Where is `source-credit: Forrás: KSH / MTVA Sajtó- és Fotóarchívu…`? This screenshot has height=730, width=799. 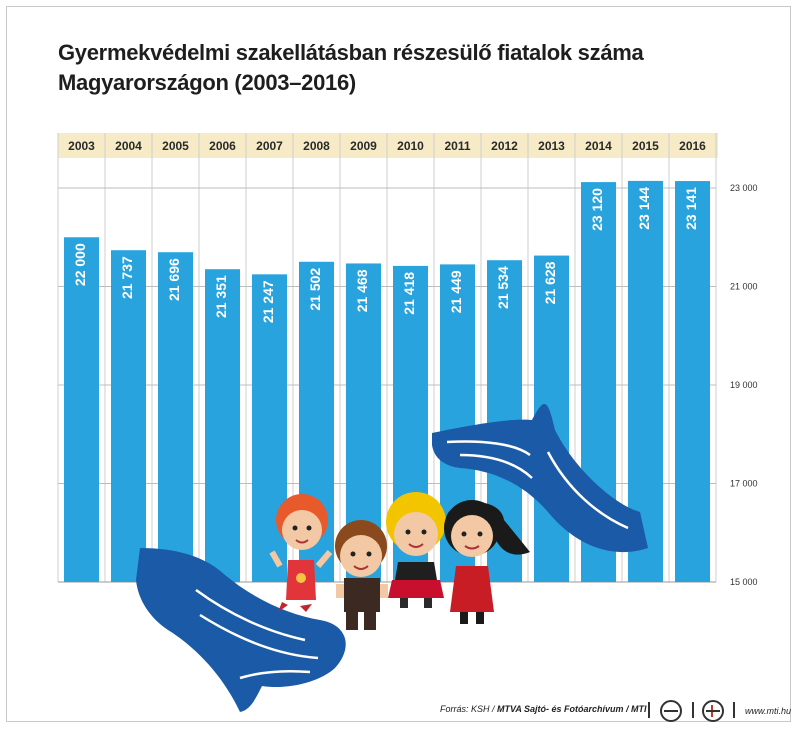 source-credit: Forrás: KSH / MTVA Sajtó- és Fotóarchívu… is located at coordinates (543, 709).